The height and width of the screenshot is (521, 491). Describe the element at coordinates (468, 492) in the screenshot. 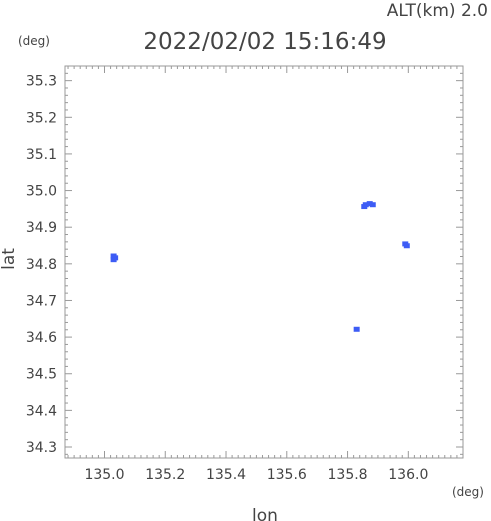

I see `x-unit-label: (deg)` at that location.